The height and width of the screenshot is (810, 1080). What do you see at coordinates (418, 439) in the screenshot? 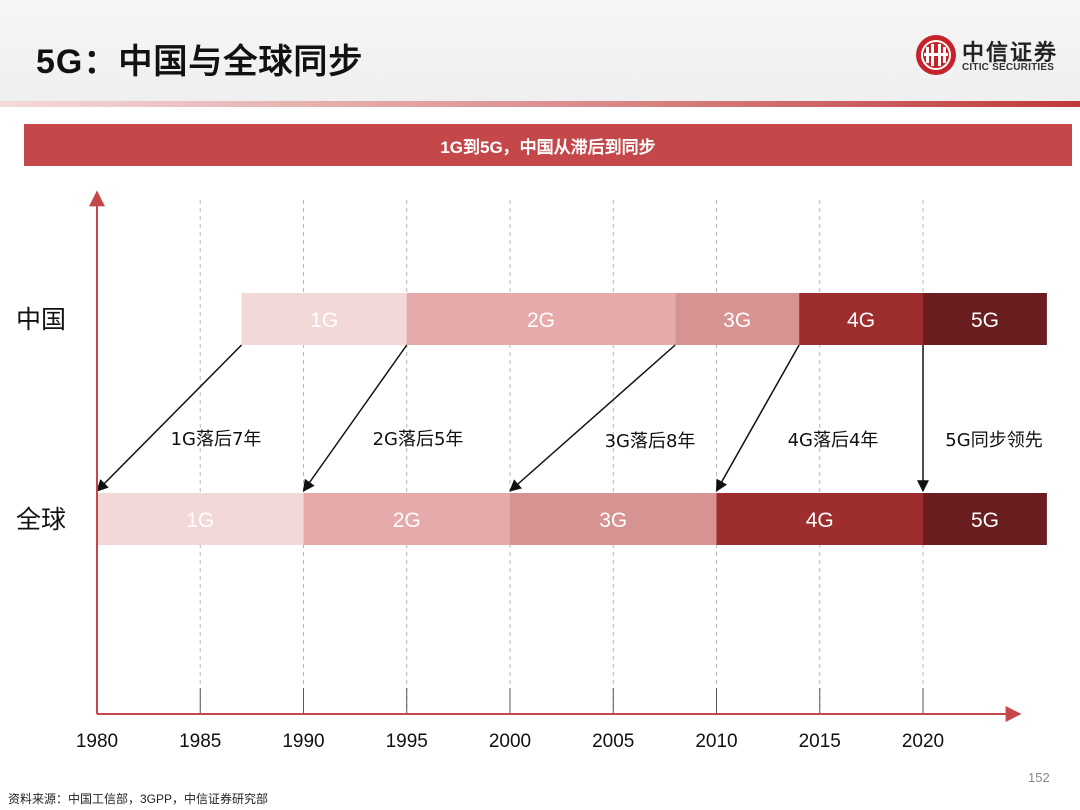
I see `lag-label-2: 2G落后5年` at bounding box center [418, 439].